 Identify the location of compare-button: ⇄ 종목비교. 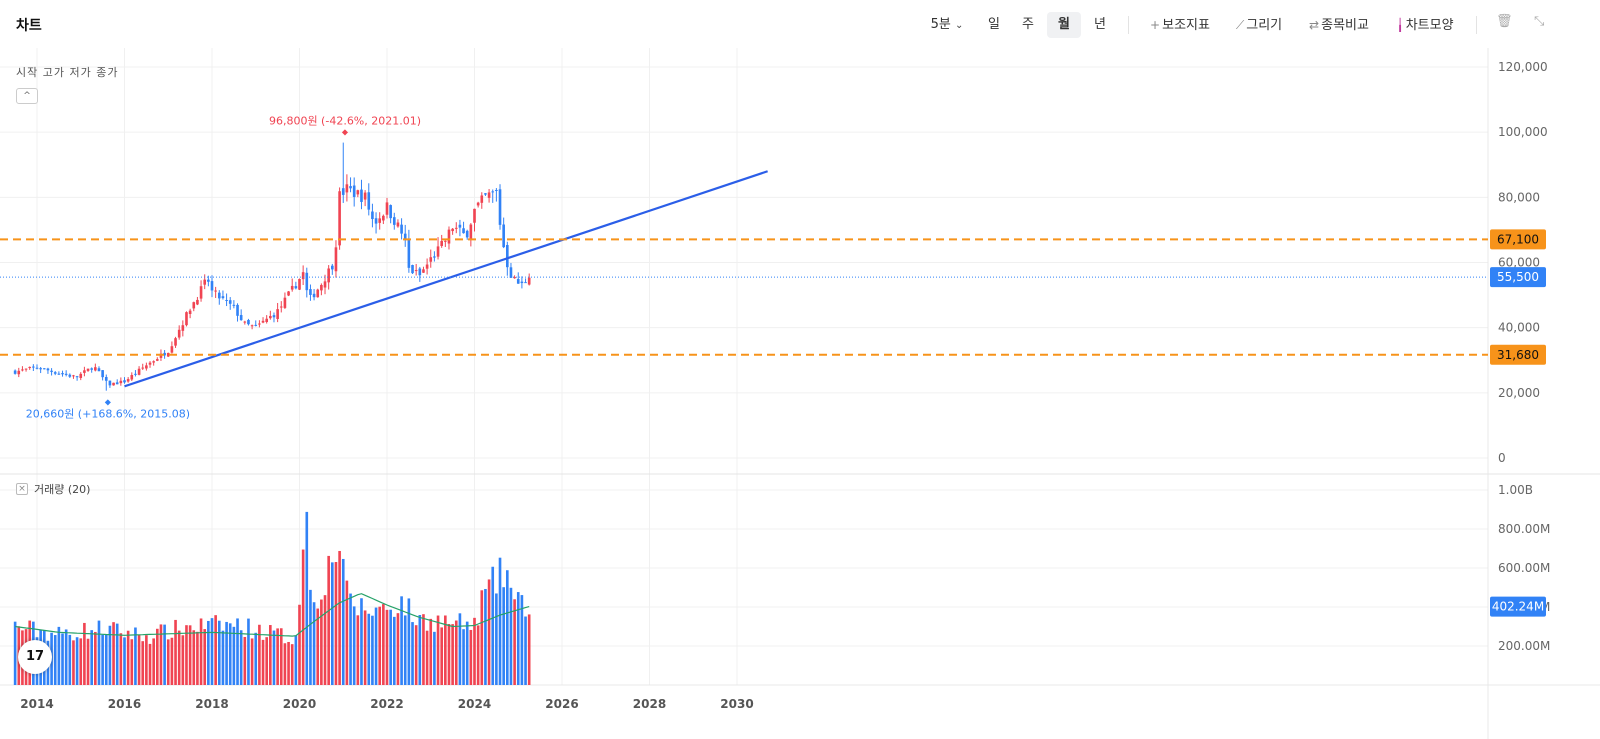
(1339, 25).